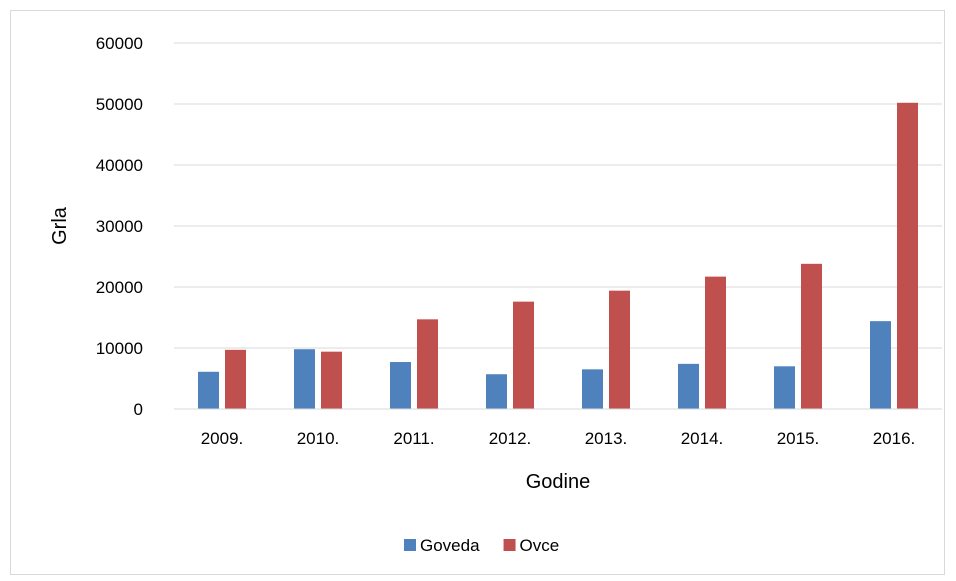 The image size is (956, 581). Describe the element at coordinates (304, 379) in the screenshot. I see `bar-goveda-2010` at that location.